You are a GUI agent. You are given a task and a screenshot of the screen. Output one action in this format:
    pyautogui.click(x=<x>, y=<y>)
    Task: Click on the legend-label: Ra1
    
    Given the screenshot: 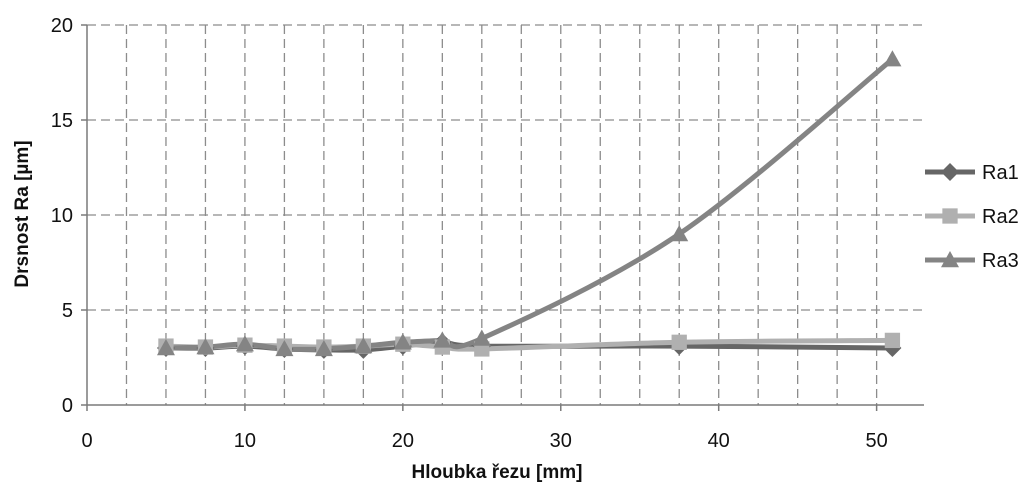 What is the action you would take?
    pyautogui.click(x=1000, y=173)
    